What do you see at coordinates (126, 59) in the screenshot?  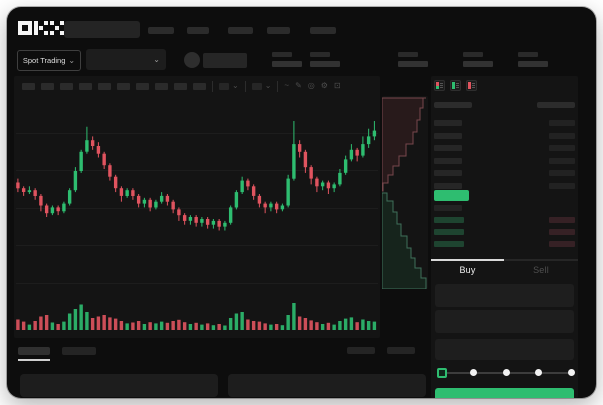 I see `pair-selector-dropdown: ⌄` at bounding box center [126, 59].